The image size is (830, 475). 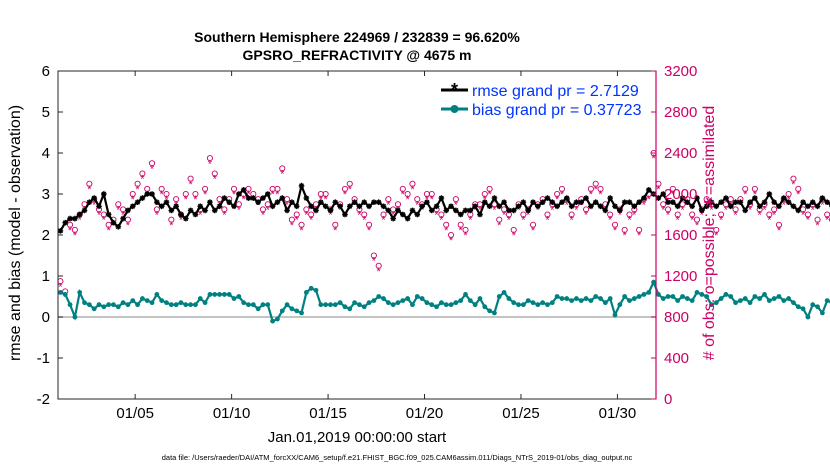 What do you see at coordinates (680, 235) in the screenshot?
I see `y-right-tick-label: 1600` at bounding box center [680, 235].